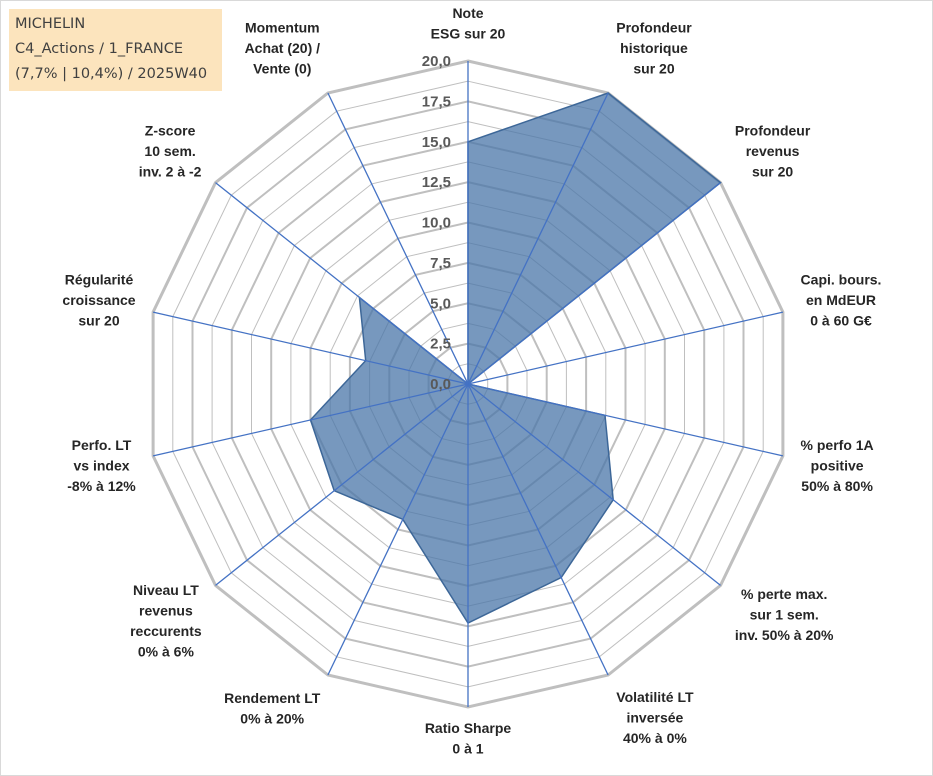  What do you see at coordinates (436, 61) in the screenshot?
I see `tick-label: 20,0` at bounding box center [436, 61].